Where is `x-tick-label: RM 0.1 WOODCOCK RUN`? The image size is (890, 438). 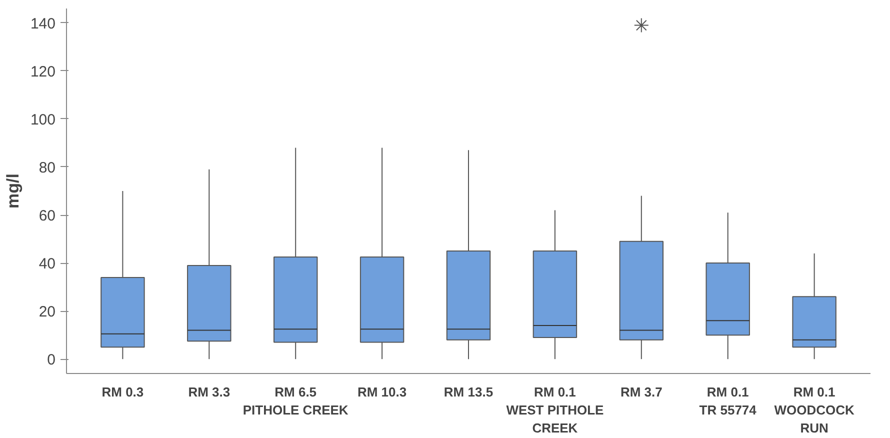
x-tick-label: RM 0.1 WOODCOCK RUN is located at coordinates (814, 410).